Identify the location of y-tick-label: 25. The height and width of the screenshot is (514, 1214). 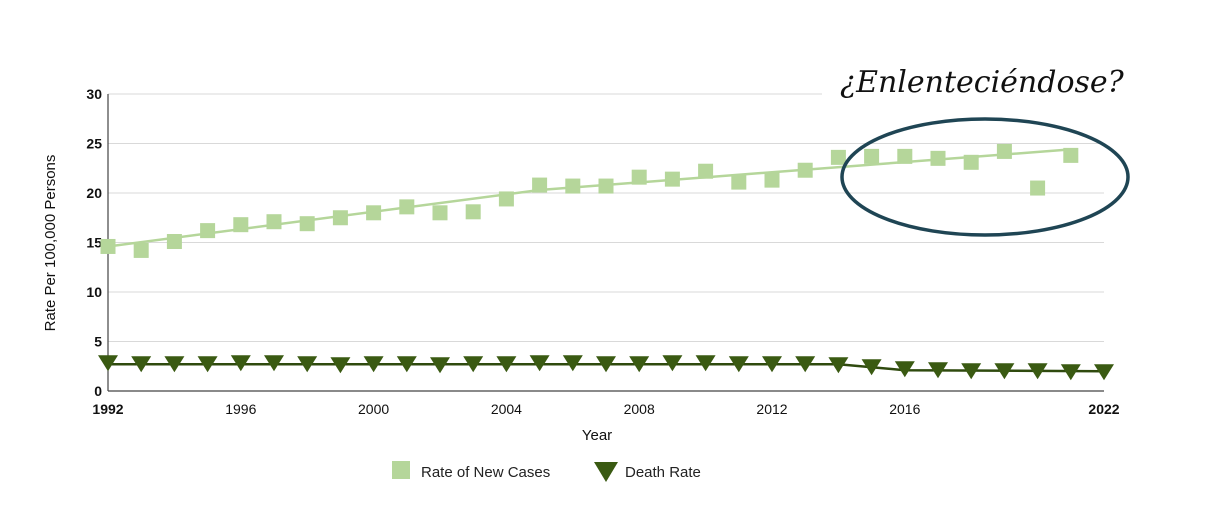
(94, 144).